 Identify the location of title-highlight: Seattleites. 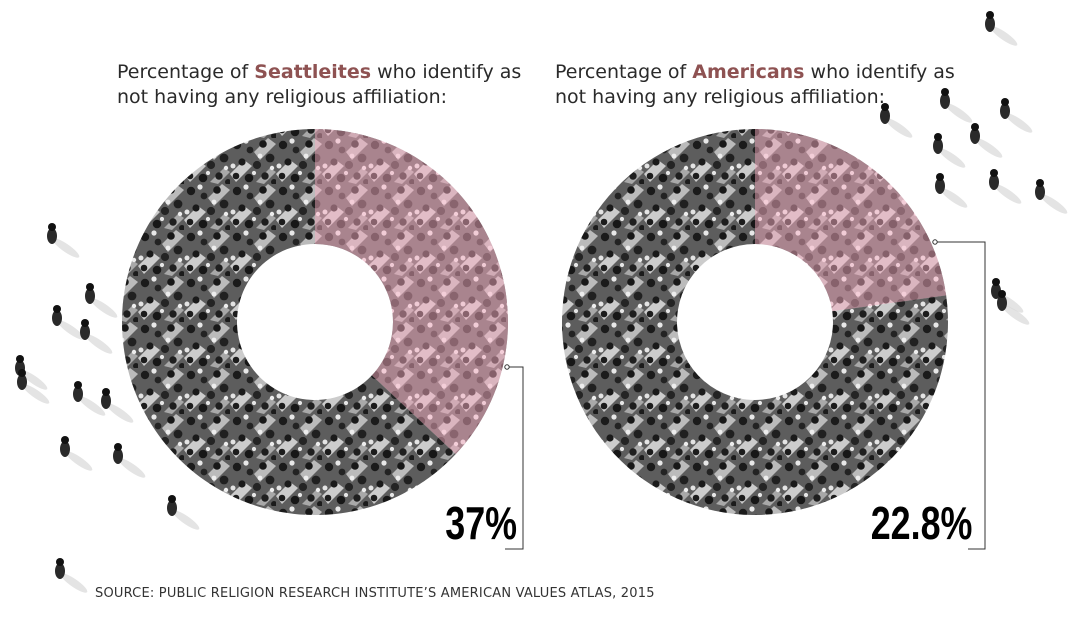
(313, 72).